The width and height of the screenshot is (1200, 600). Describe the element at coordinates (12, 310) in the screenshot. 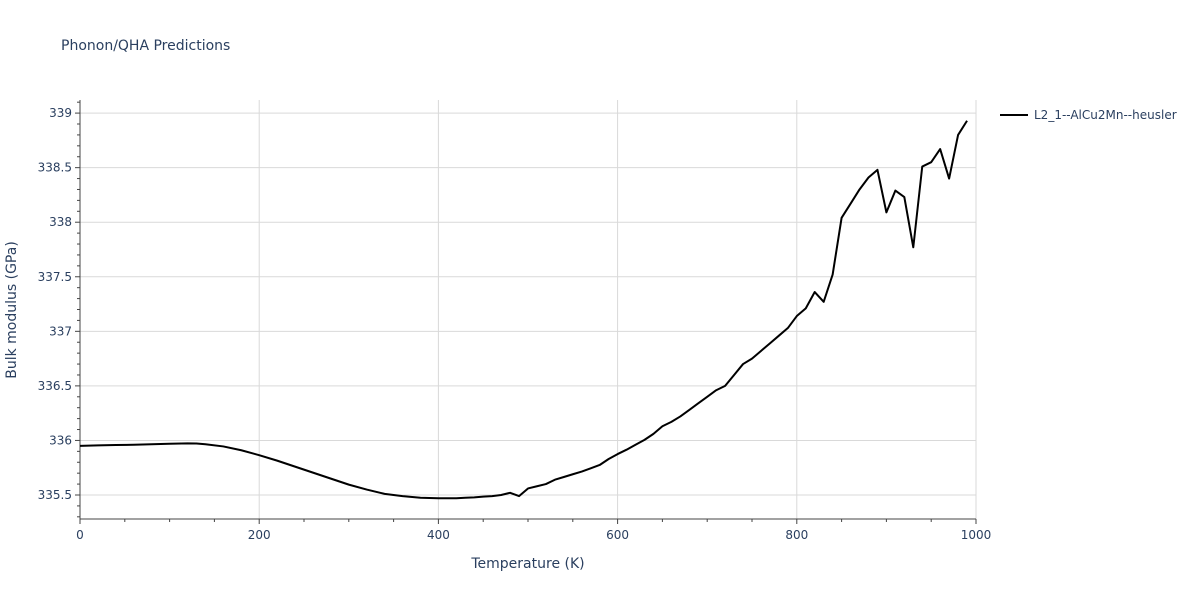

I see `y-axis-title: Bulk modulus (GPa)` at that location.